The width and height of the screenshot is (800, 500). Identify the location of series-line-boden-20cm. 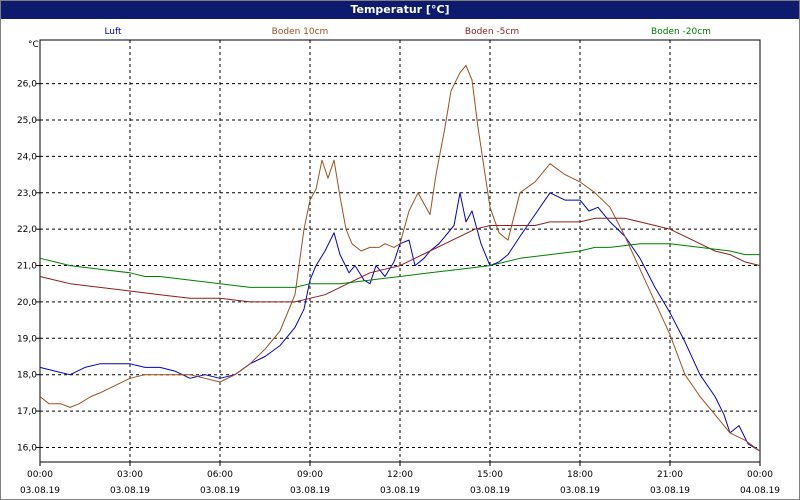
(399, 265).